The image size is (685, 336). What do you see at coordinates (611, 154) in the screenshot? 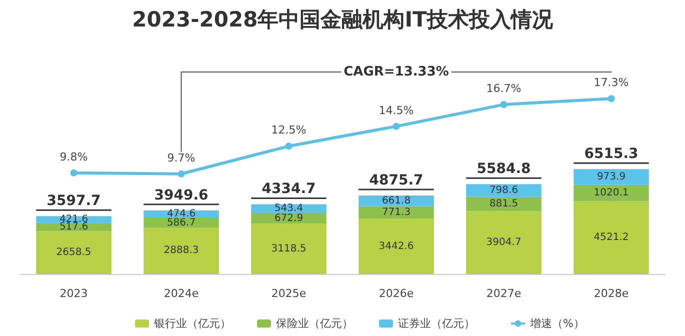
I see `total-label: 6515.3` at bounding box center [611, 154].